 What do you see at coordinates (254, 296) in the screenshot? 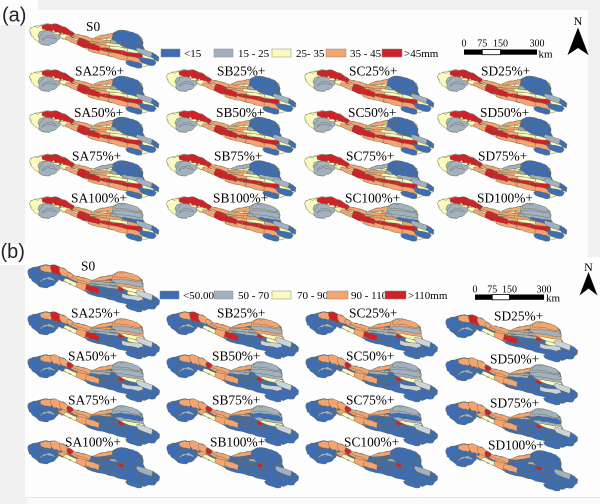
I see `svg-text: 50 - 70` at bounding box center [254, 296].